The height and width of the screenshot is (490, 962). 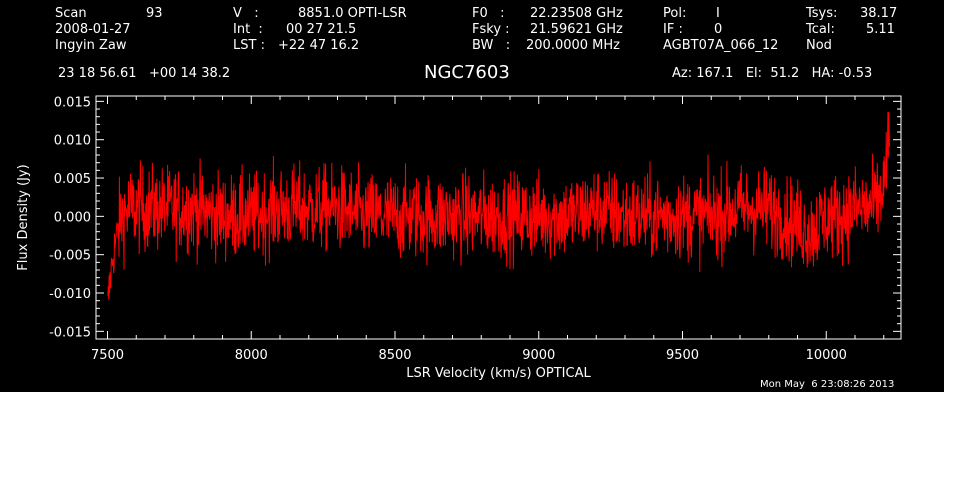 I want to click on y-tick-label: 0.000, so click(x=72, y=217).